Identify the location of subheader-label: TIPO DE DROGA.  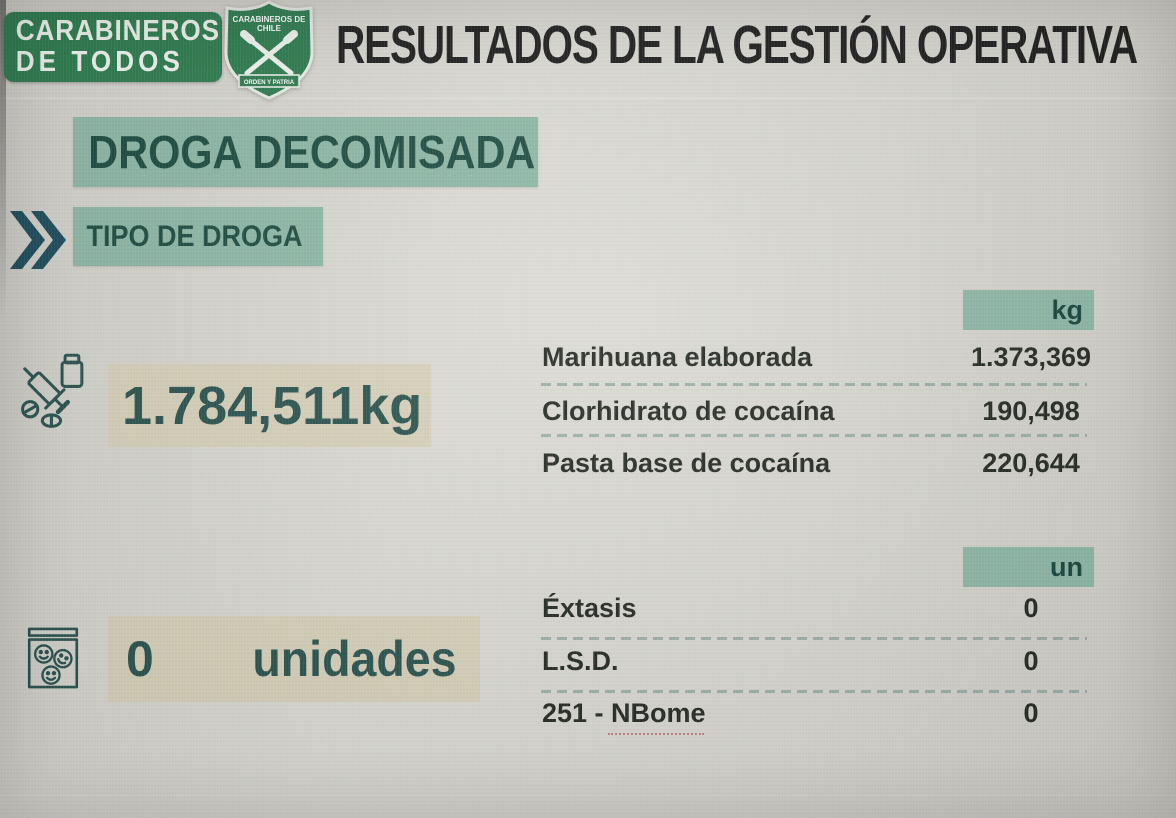
(194, 236).